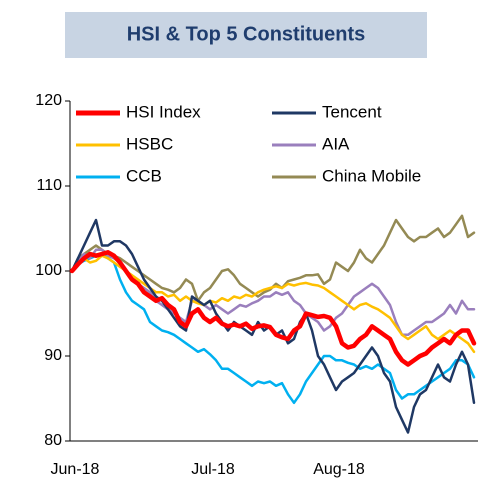 The width and height of the screenshot is (481, 494). Describe the element at coordinates (339, 469) in the screenshot. I see `x-tick-label: Aug-18` at that location.